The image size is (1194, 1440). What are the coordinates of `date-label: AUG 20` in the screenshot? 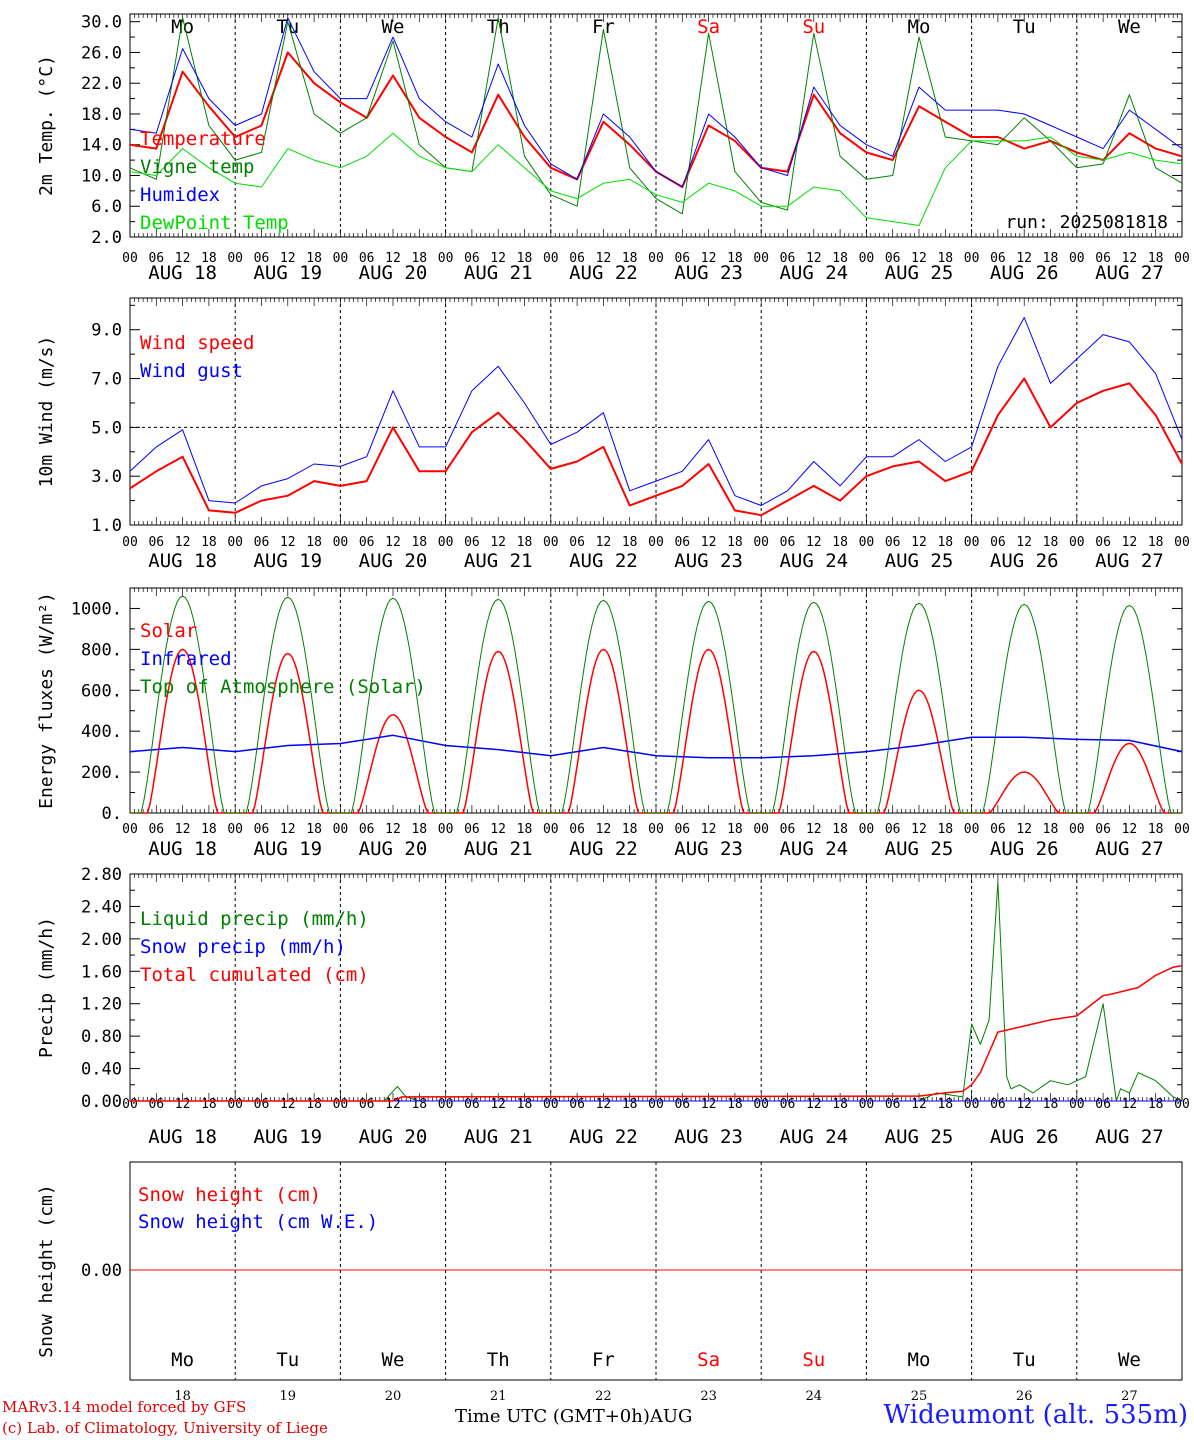 It's located at (393, 273).